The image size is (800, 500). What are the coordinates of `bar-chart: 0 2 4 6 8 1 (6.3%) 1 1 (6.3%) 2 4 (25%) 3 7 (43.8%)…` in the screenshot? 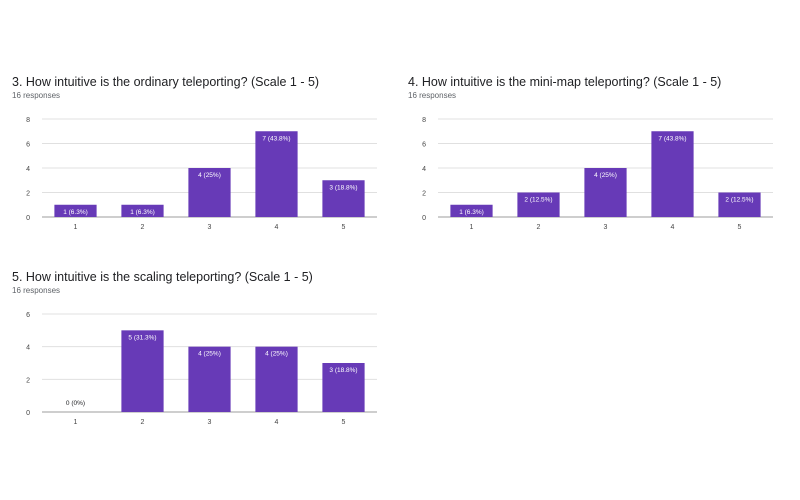 It's located at (201, 174).